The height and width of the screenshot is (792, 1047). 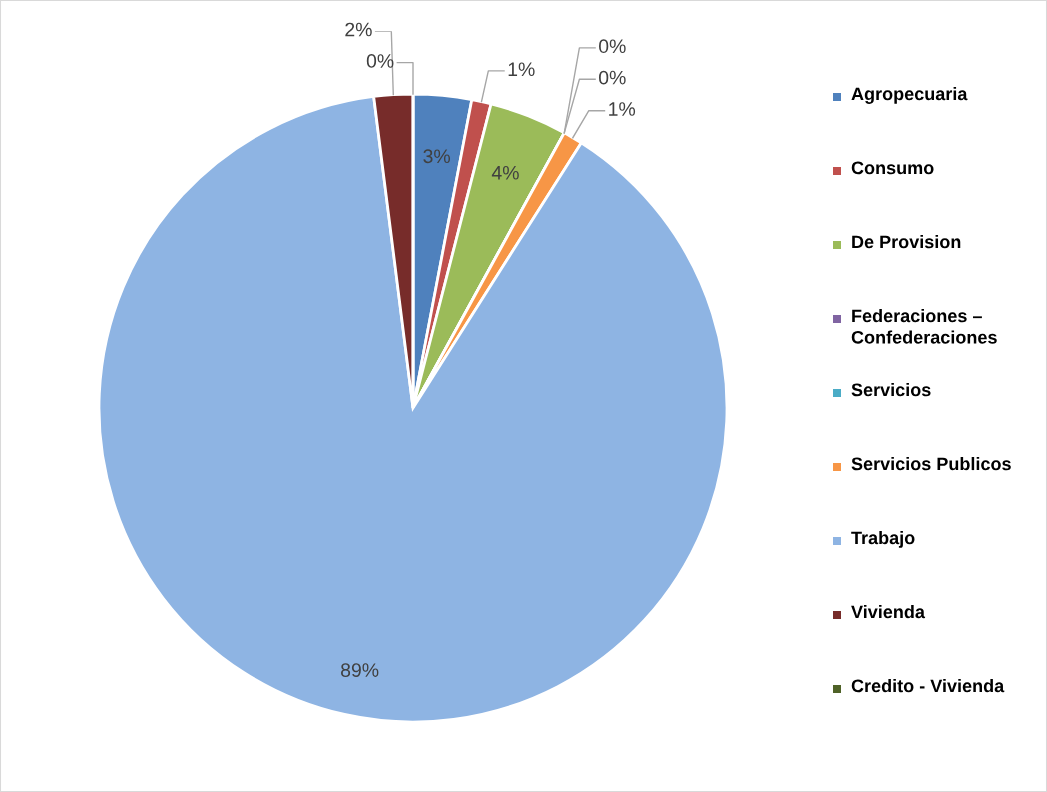 What do you see at coordinates (931, 464) in the screenshot?
I see `legend-label: Servicios Publicos` at bounding box center [931, 464].